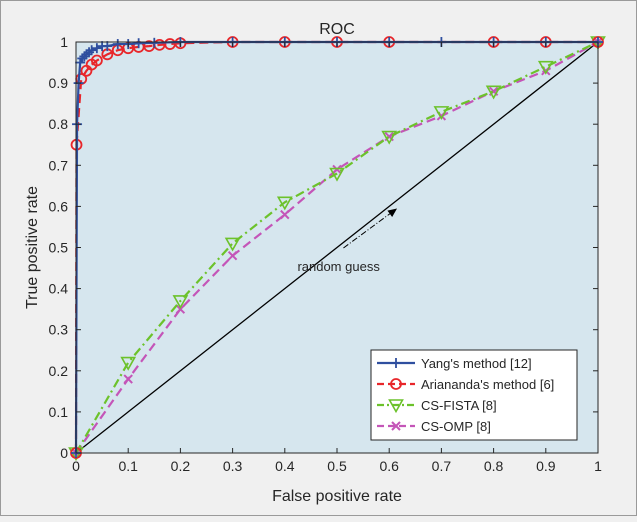 The image size is (637, 522). I want to click on x-tick-label: 0.9, so click(546, 466).